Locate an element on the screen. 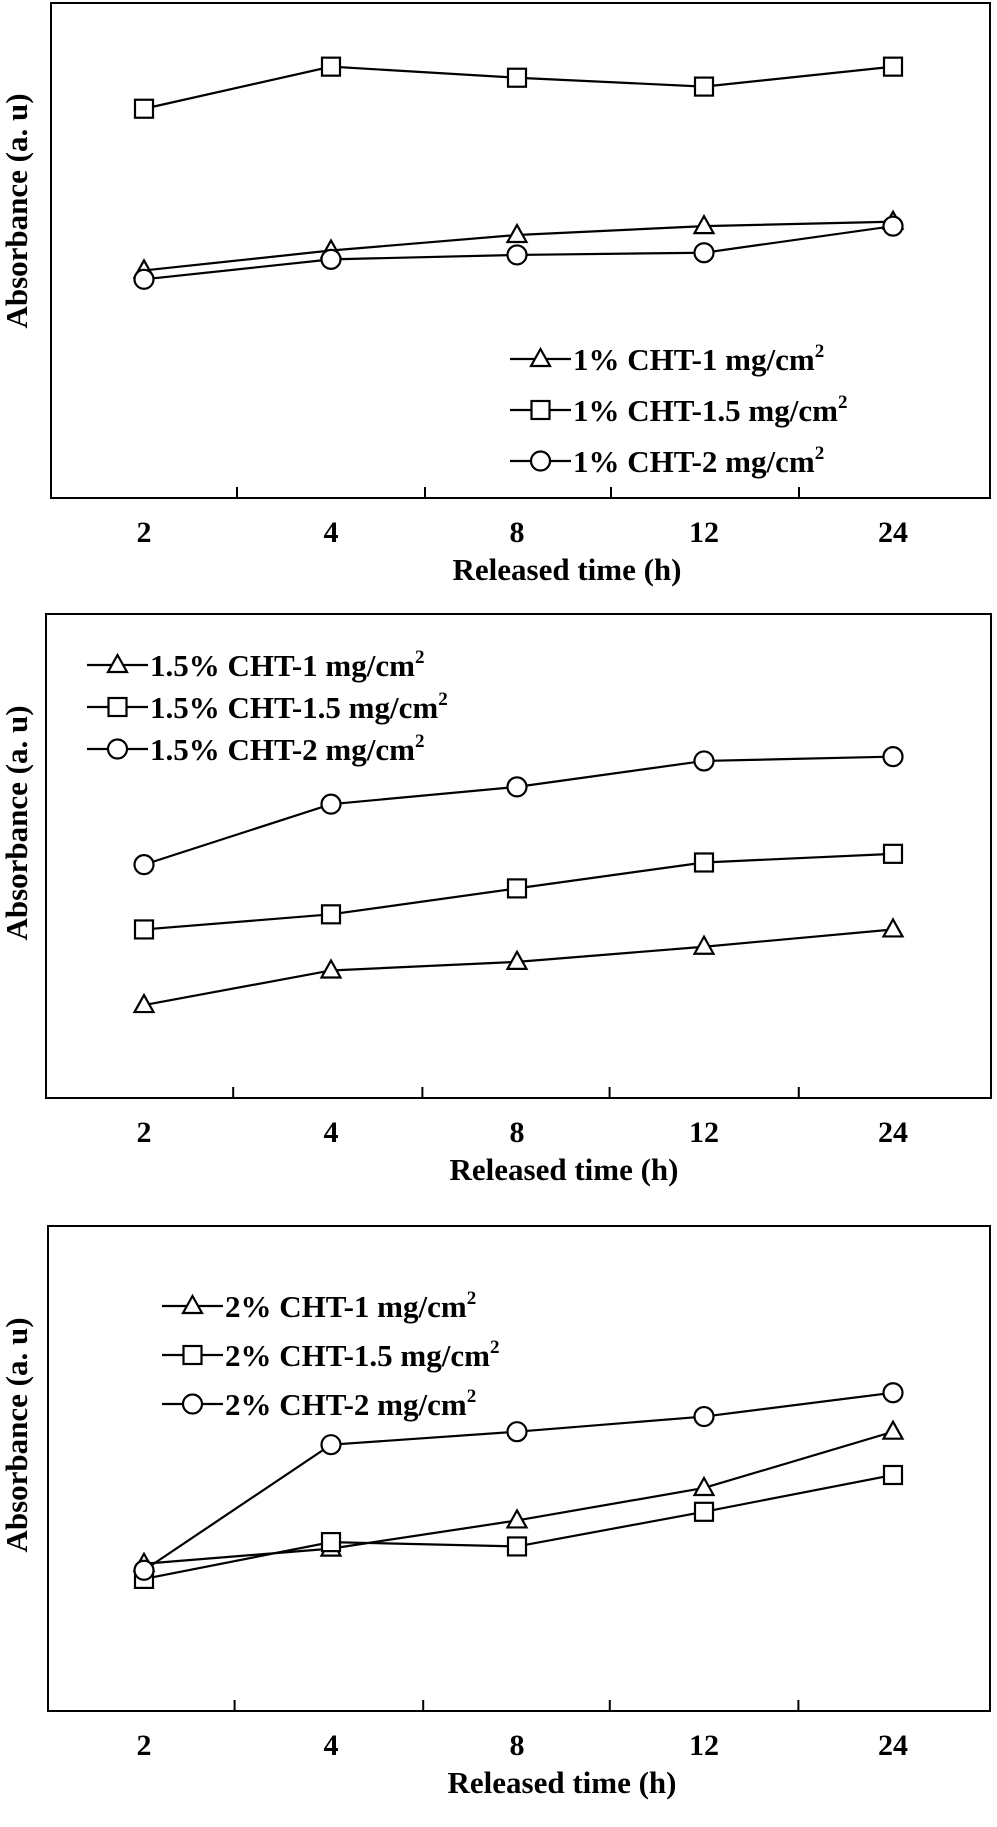 This screenshot has height=1827, width=997. legend-label: 1% CHT-1.5 mg/cm2 is located at coordinates (710, 410).